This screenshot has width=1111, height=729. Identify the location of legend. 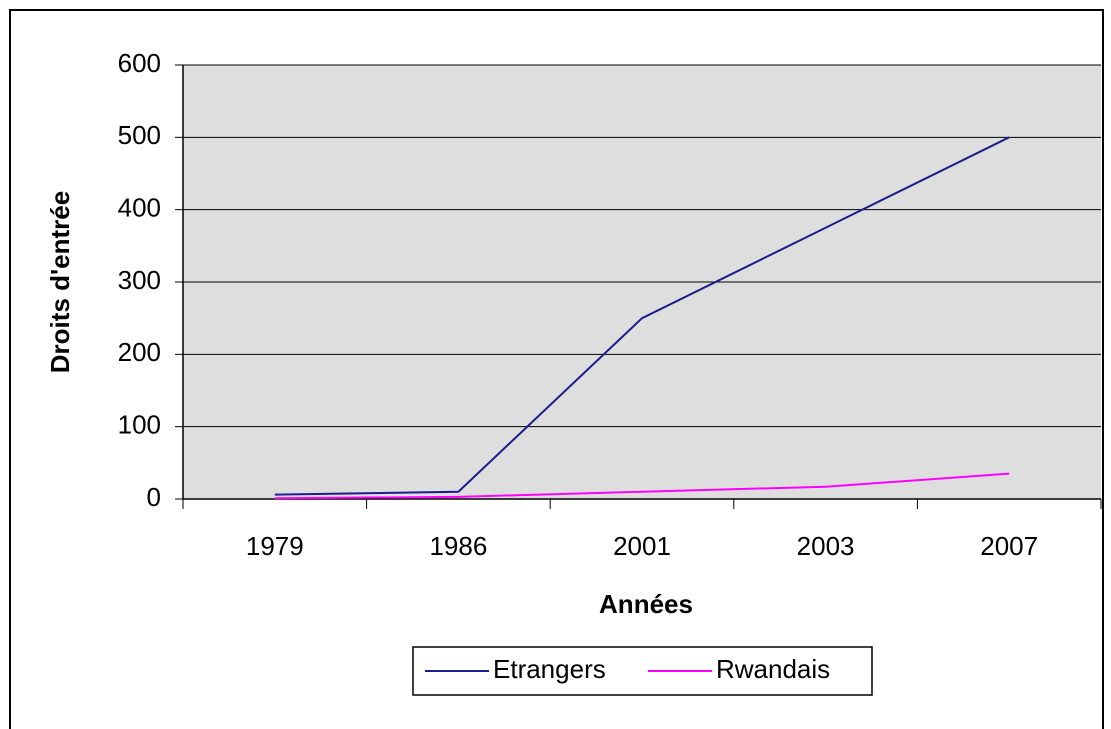
(642, 671).